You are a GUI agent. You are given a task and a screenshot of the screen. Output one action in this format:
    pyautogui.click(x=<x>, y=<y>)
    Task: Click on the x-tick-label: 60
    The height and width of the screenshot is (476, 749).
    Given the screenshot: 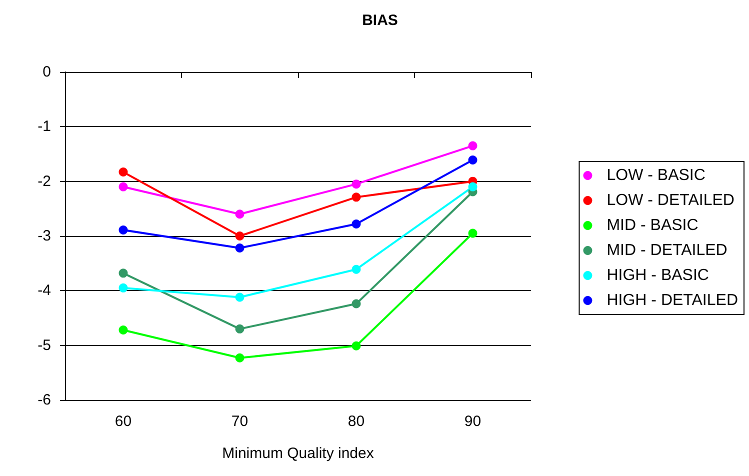 What is the action you would take?
    pyautogui.click(x=123, y=421)
    